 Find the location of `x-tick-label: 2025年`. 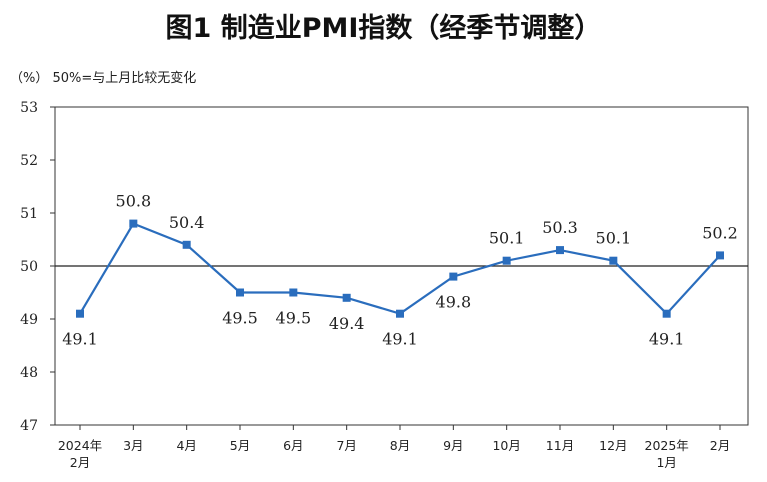

x-tick-label: 2025年 is located at coordinates (667, 445).